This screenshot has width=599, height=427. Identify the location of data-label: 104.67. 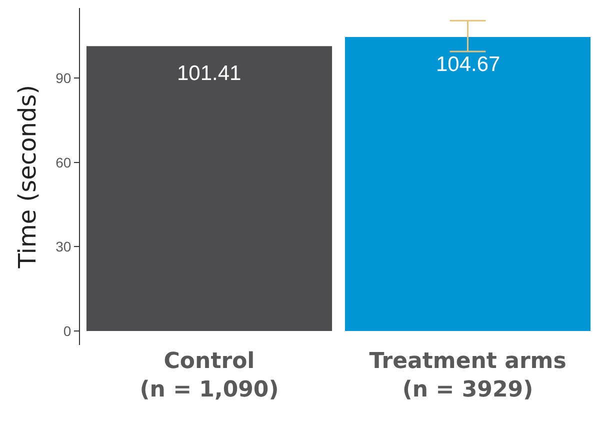
(468, 64).